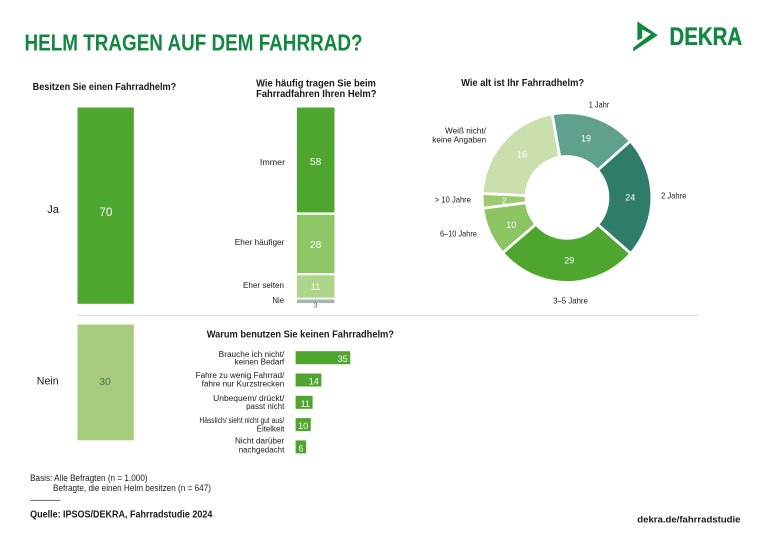 This screenshot has height=543, width=770. What do you see at coordinates (599, 105) in the screenshot?
I see `svg-text: 1 Jahr` at bounding box center [599, 105].